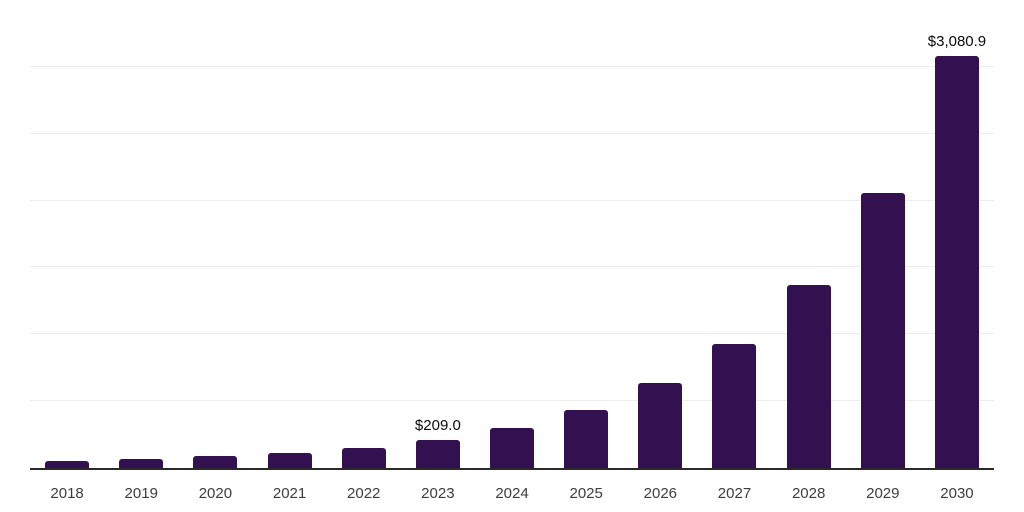 This screenshot has height=512, width=1024. I want to click on bar-2023, so click(437, 454).